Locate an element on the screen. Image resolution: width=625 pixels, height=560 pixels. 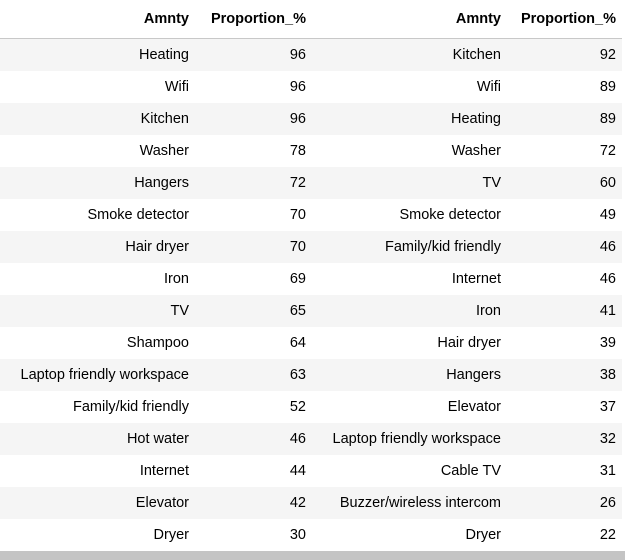
cell-proportion: 39 is located at coordinates (564, 343).